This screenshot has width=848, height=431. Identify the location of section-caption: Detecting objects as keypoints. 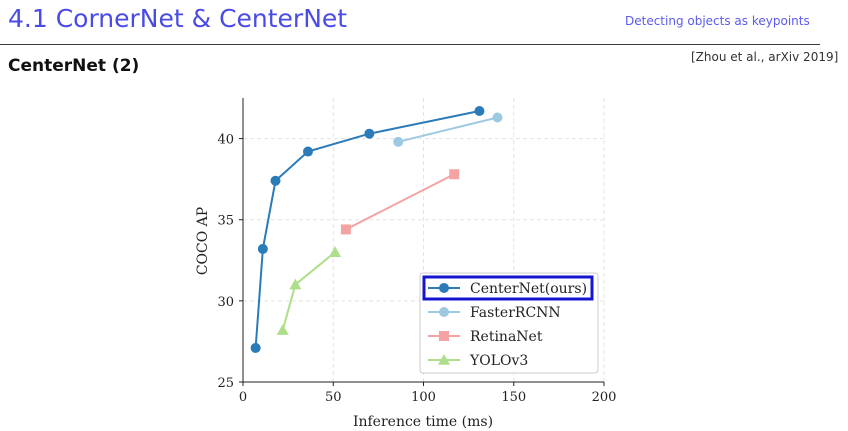
(717, 21).